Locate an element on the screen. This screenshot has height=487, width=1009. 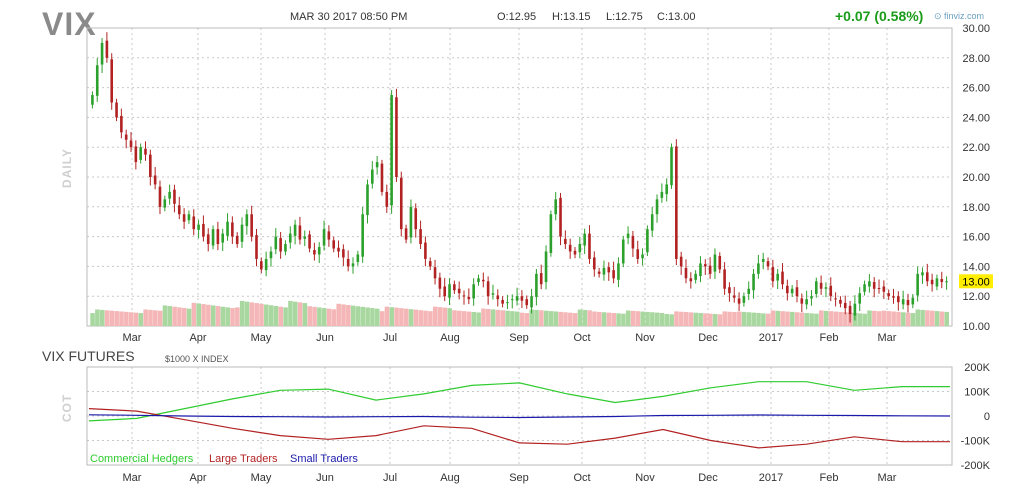
legend-commercial: Commercial Hedgers is located at coordinates (141, 459).